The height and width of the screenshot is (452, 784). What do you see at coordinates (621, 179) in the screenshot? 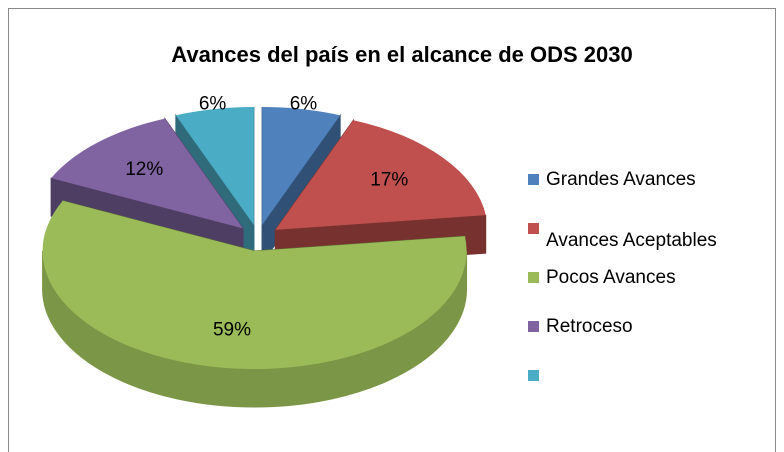
I see `legend-label: Grandes Avances` at bounding box center [621, 179].